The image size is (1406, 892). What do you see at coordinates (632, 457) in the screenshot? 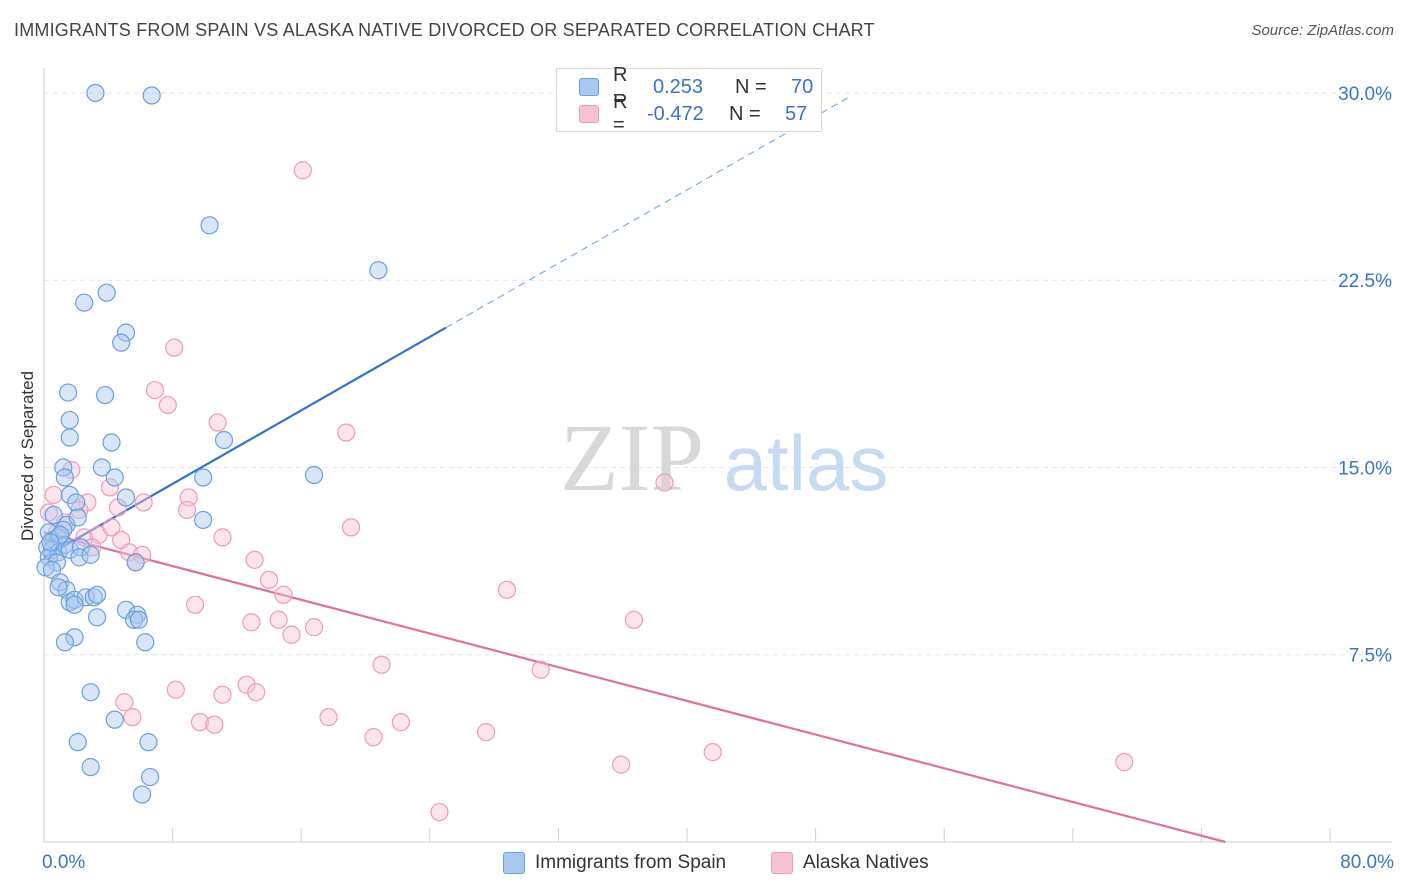
I see `watermark-zip: ZIP` at bounding box center [632, 457].